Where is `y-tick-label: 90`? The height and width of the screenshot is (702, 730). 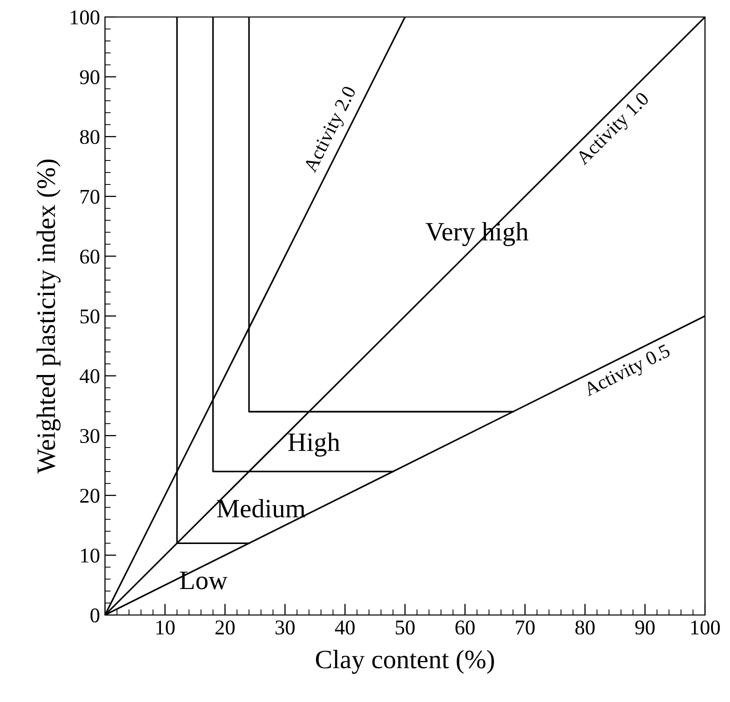 y-tick-label: 90 is located at coordinates (90, 77).